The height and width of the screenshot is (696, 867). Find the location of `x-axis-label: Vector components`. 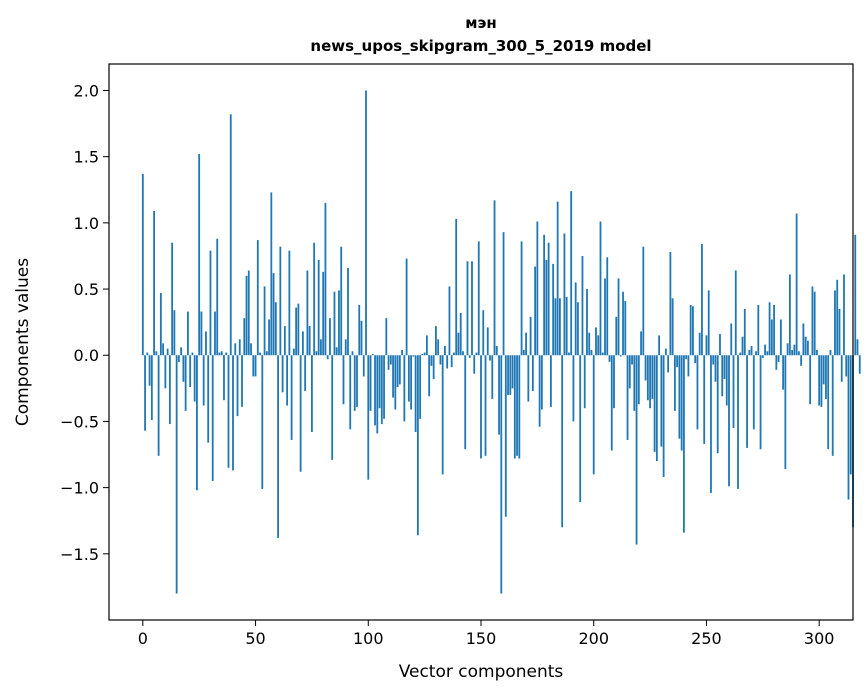

x-axis-label: Vector components is located at coordinates (481, 672).